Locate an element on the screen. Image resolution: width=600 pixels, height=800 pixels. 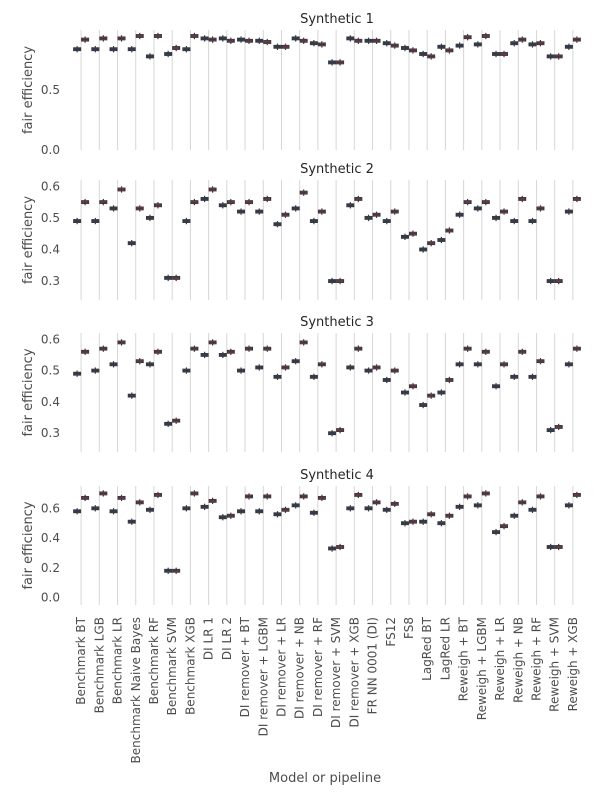
panel-title: Synthetic 2 is located at coordinates (337, 169).